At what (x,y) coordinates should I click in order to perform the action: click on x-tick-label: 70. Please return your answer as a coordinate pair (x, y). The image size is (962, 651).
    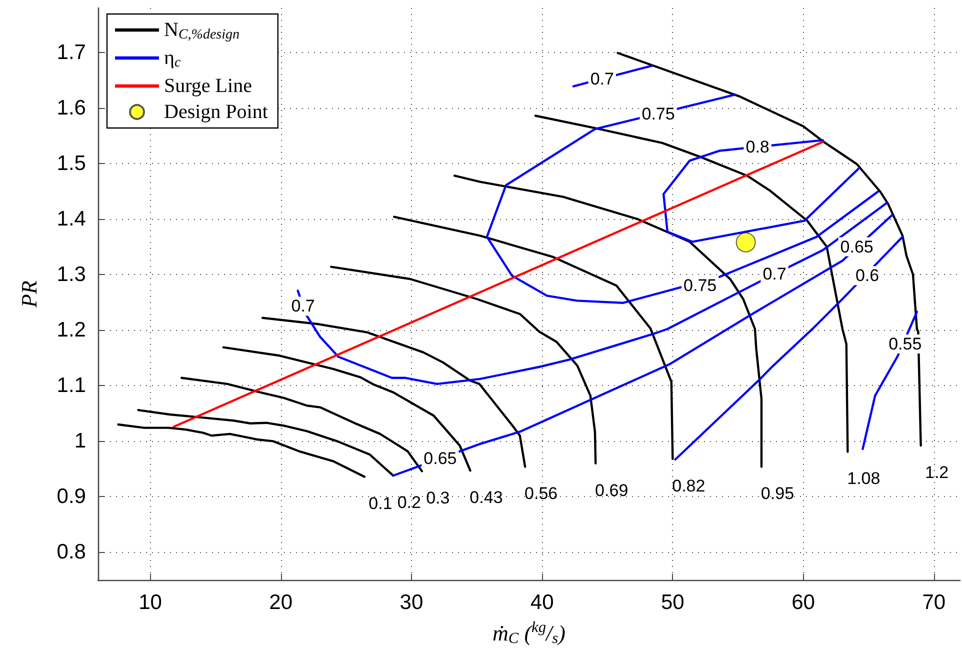
    Looking at the image, I should click on (934, 602).